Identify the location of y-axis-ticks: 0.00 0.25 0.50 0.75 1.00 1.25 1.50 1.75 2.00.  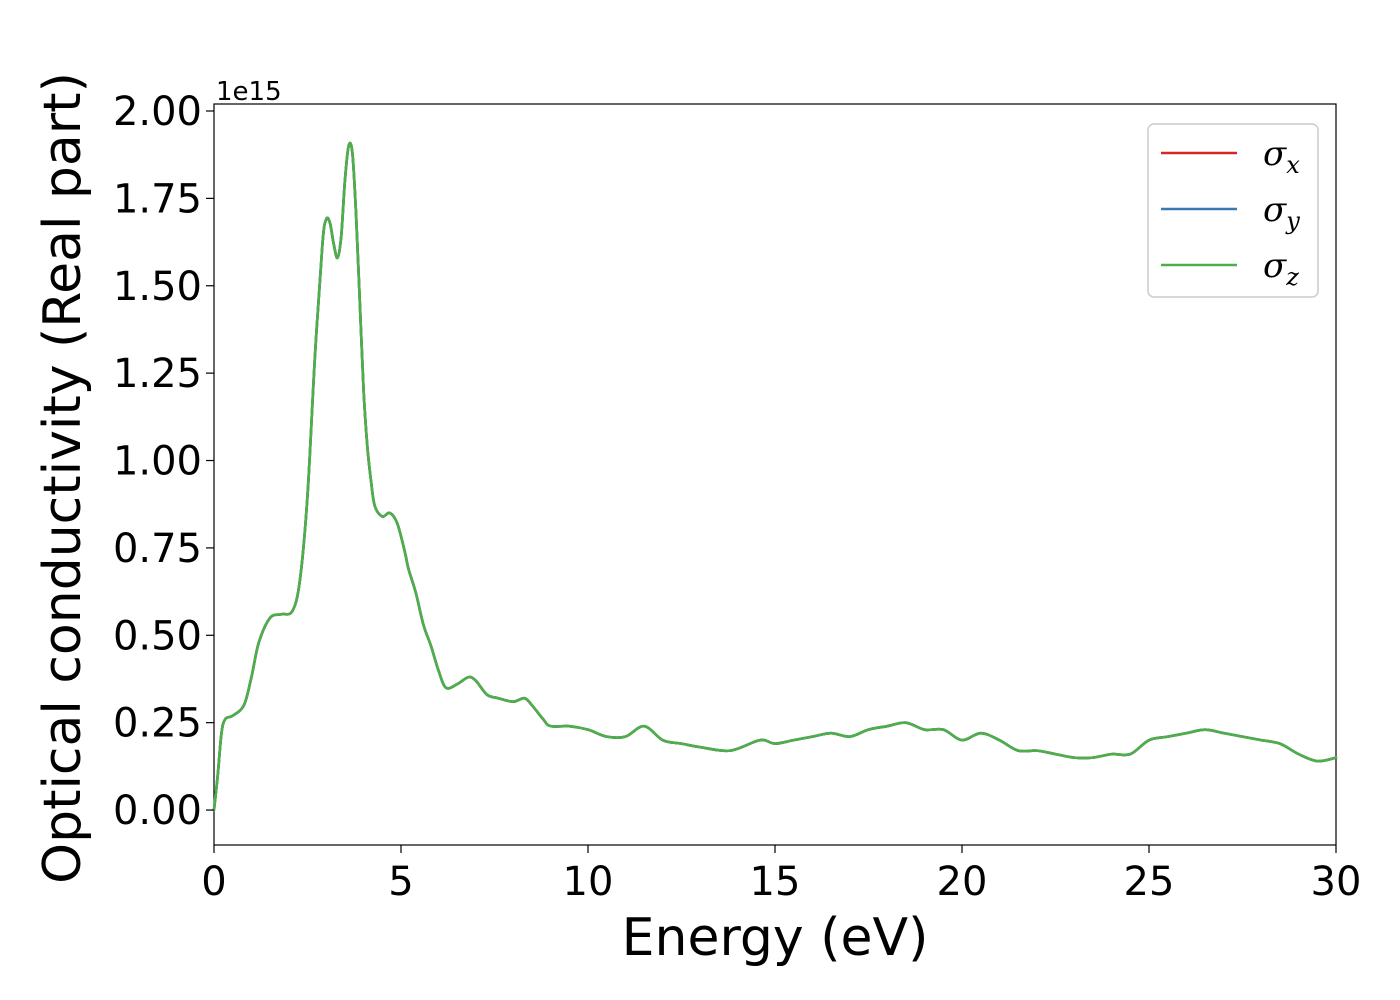
(163, 461).